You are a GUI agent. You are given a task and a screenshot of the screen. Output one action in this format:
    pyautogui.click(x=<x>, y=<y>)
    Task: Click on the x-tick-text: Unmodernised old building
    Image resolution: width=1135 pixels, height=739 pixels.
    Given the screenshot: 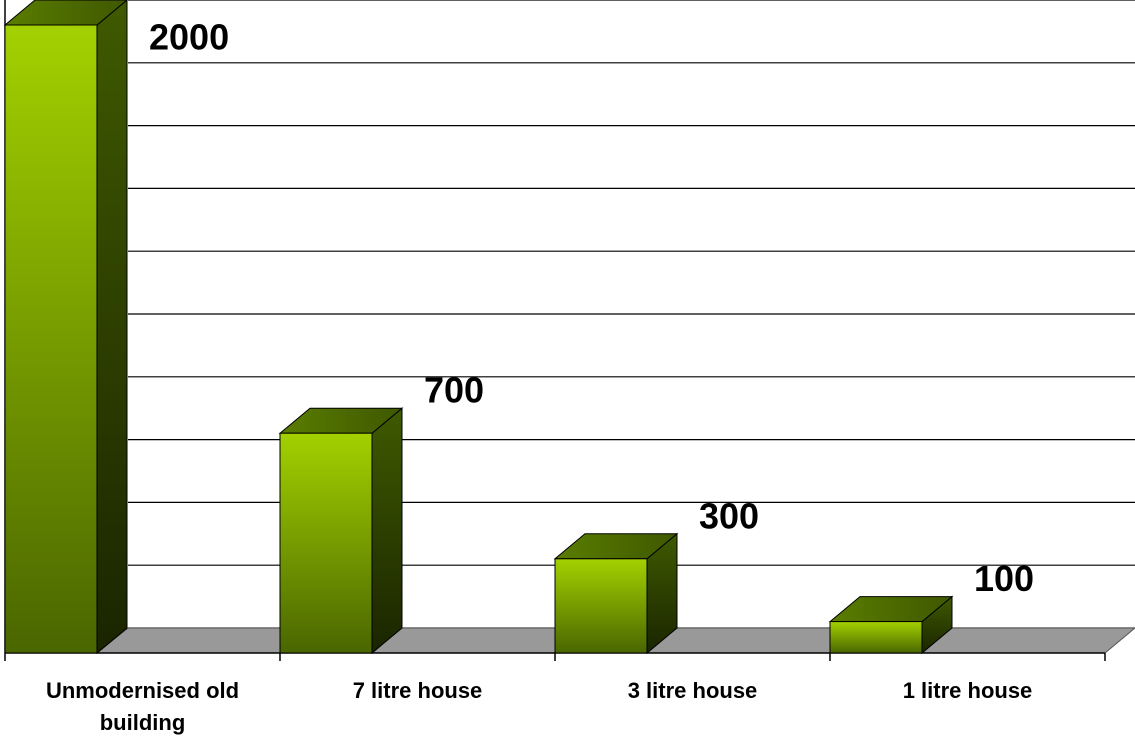 What is the action you would take?
    pyautogui.click(x=142, y=706)
    